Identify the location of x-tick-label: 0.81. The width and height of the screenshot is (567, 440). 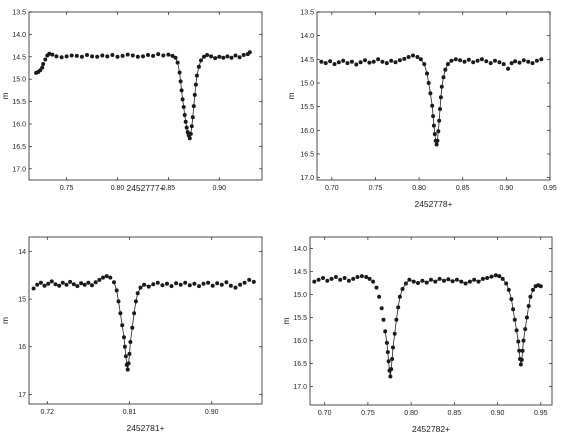
(130, 412).